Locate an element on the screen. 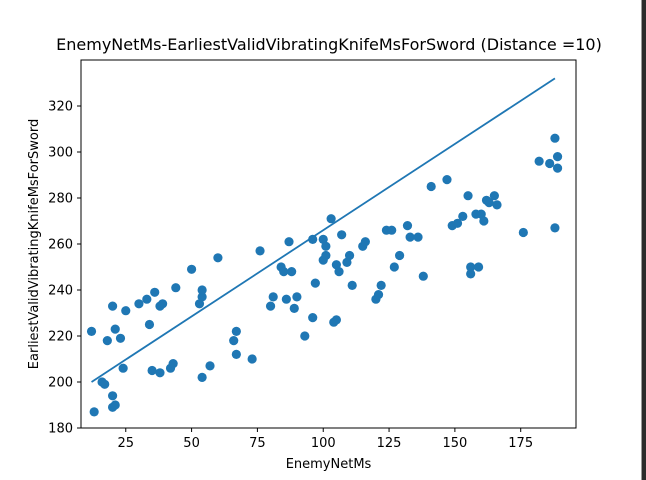 The width and height of the screenshot is (646, 480). y-axis: 180 200 220 240 260 280 300 320 is located at coordinates (64, 268).